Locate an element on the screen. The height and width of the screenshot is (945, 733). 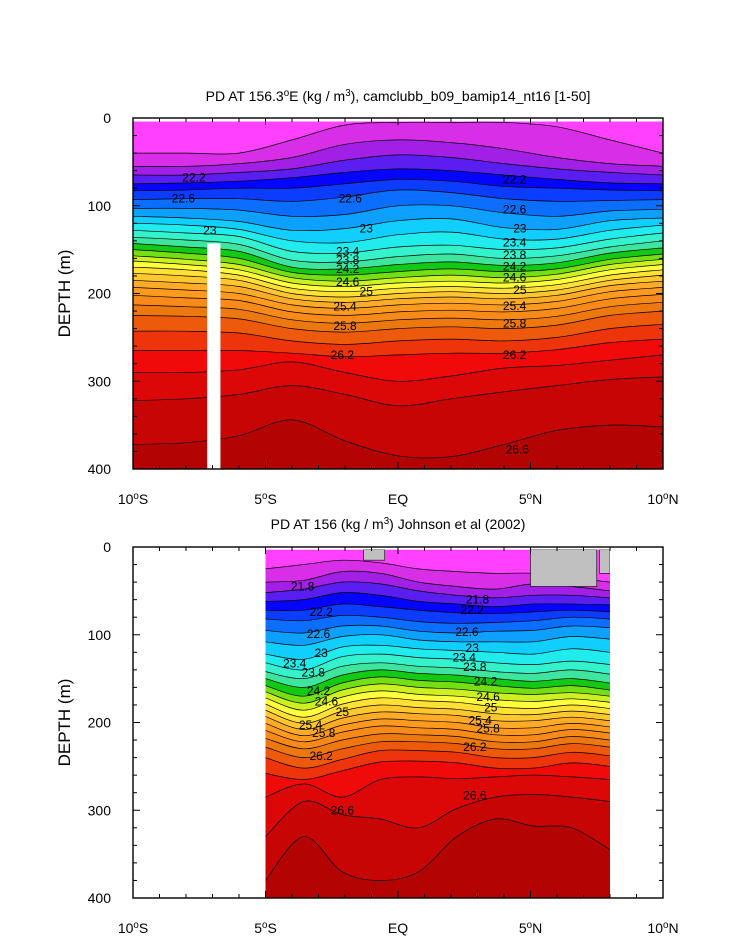
isopycnal-25.2 is located at coordinates (398, 298).